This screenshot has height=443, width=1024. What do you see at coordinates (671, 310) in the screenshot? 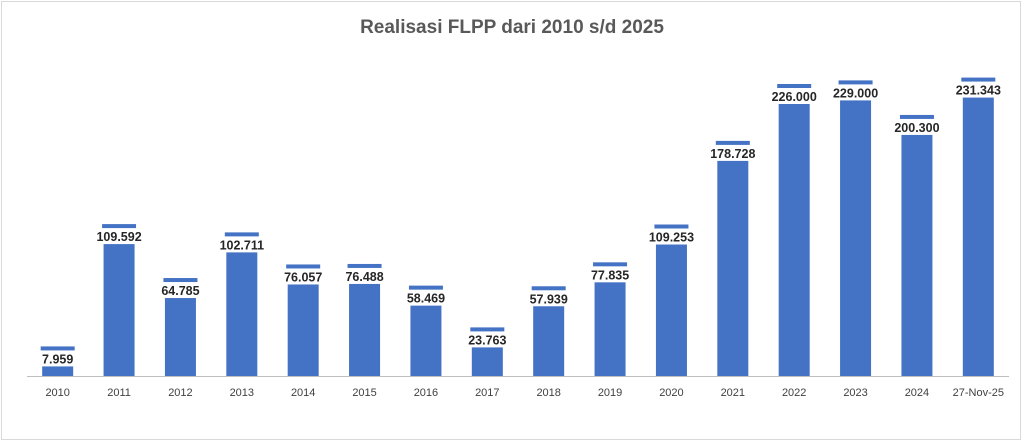
I see `bar-2020` at bounding box center [671, 310].